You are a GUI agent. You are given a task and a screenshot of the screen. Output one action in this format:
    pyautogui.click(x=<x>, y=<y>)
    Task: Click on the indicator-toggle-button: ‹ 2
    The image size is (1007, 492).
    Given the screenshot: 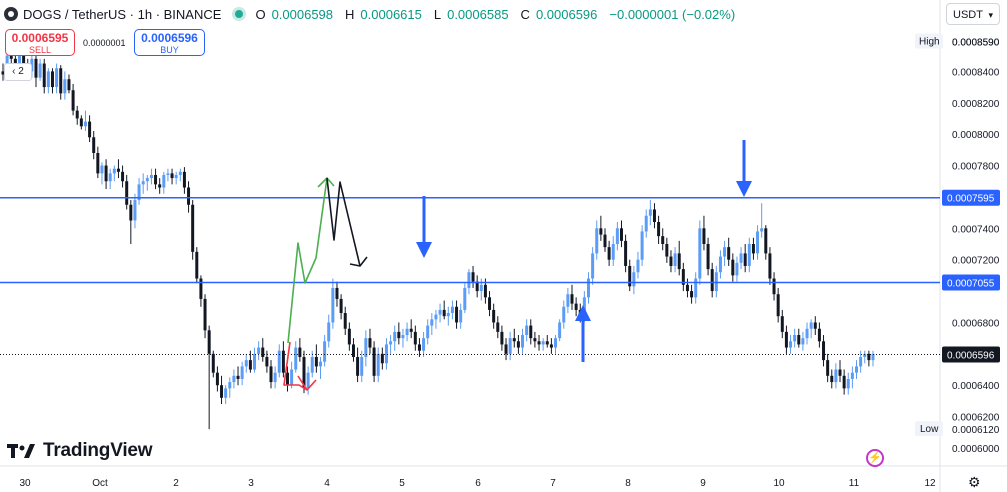 What is the action you would take?
    pyautogui.click(x=18, y=72)
    